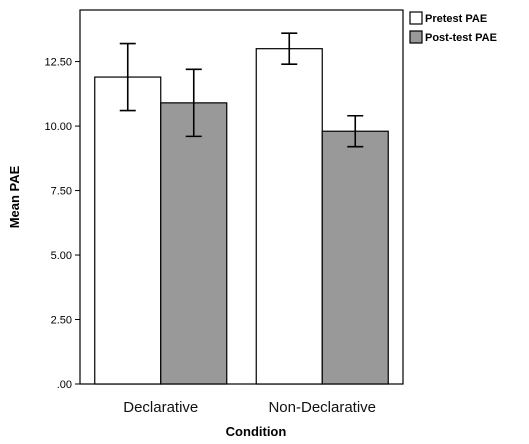  I want to click on y-tick-label: .00, so click(64, 385).